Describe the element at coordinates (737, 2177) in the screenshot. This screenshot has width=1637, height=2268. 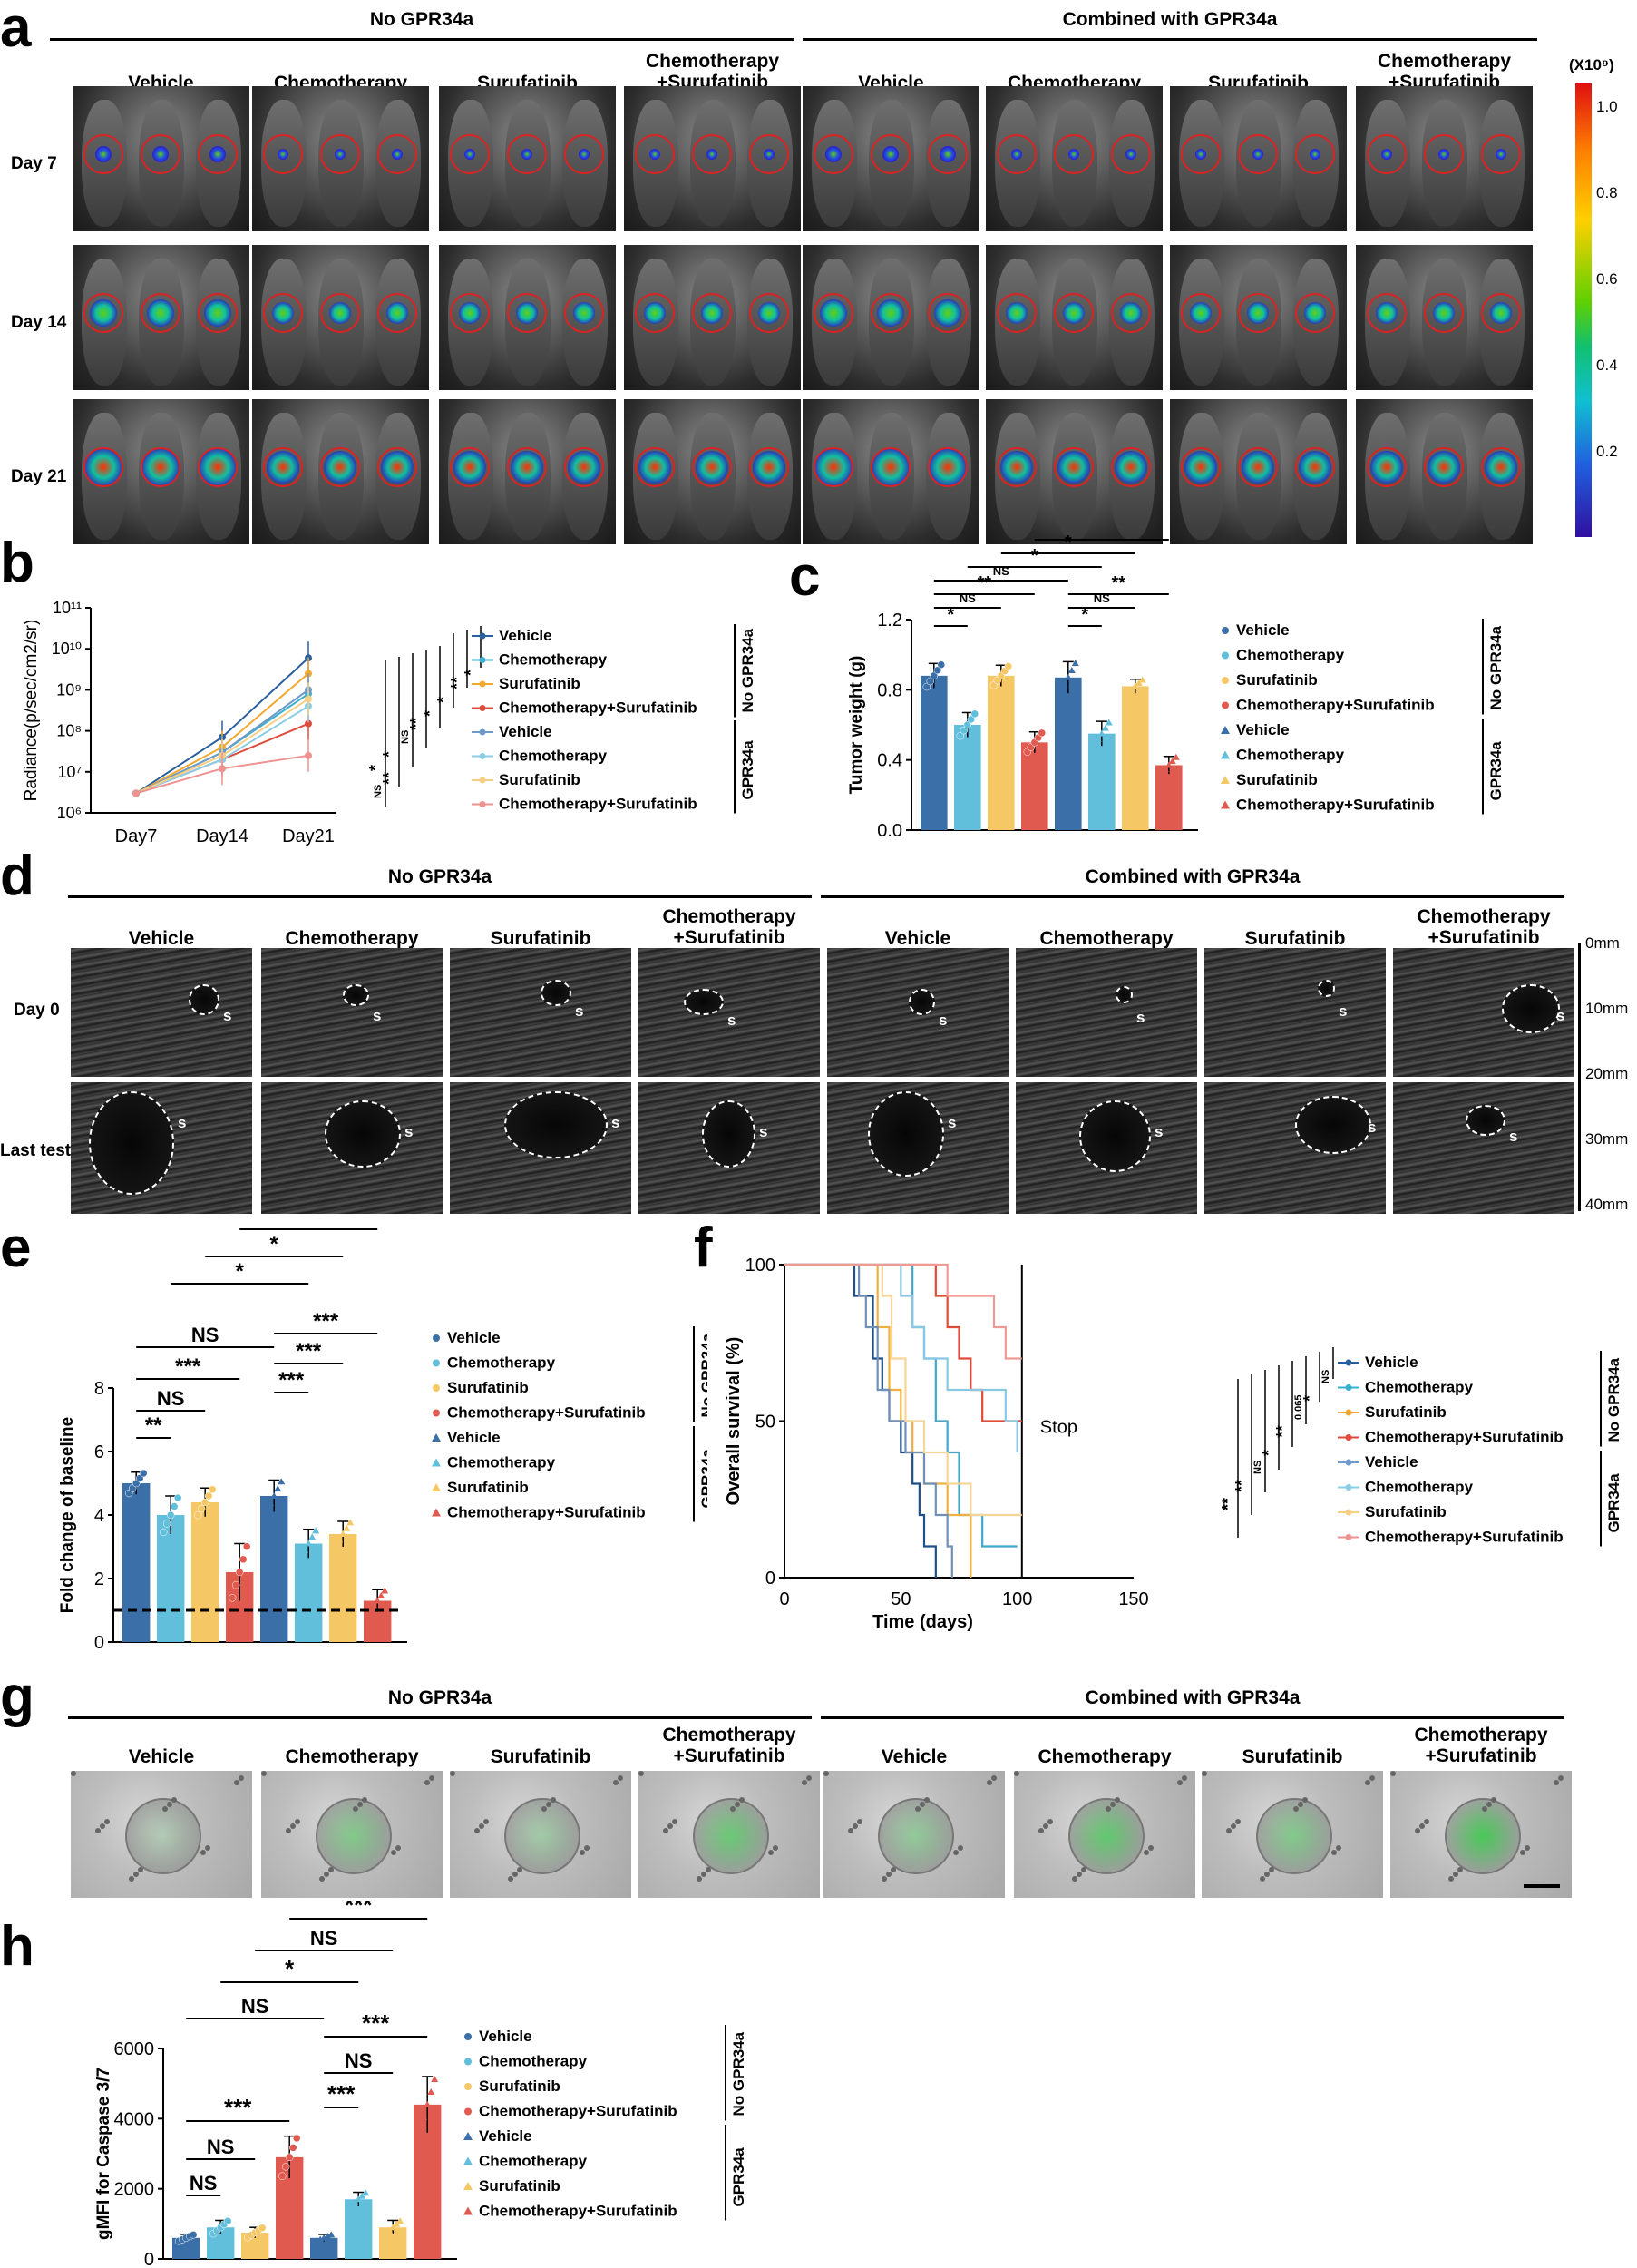
I see `legend-group-gpr: GPR34a` at that location.